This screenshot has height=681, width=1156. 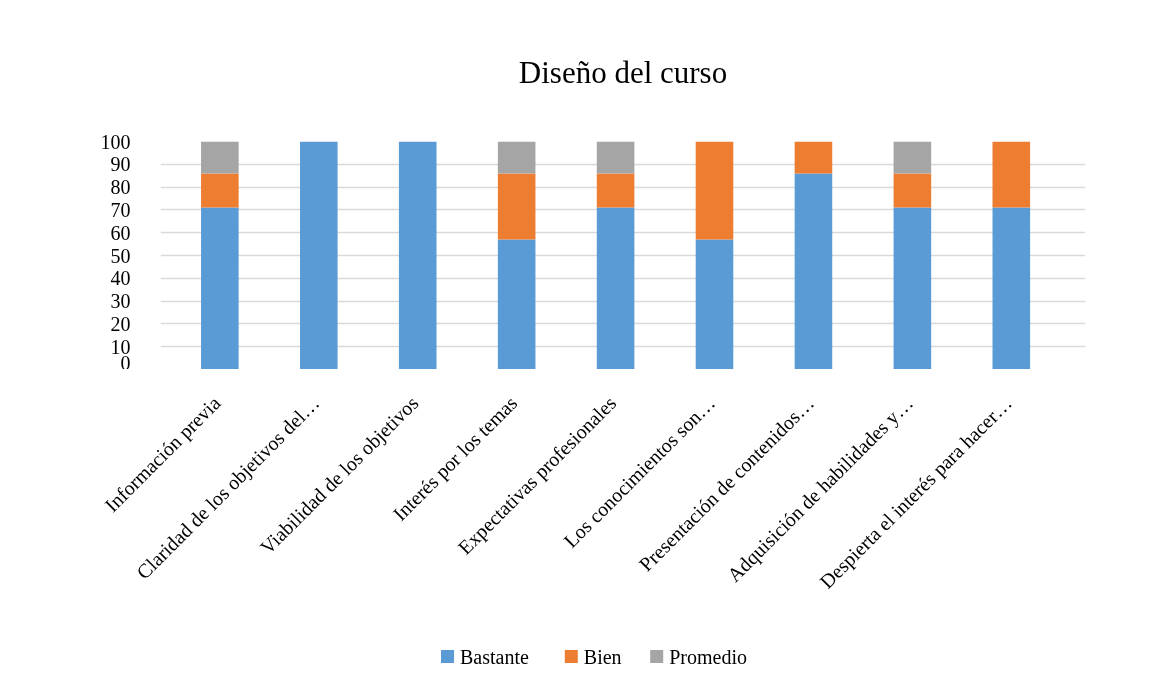 I want to click on y-tick-label: 40, so click(x=120, y=278).